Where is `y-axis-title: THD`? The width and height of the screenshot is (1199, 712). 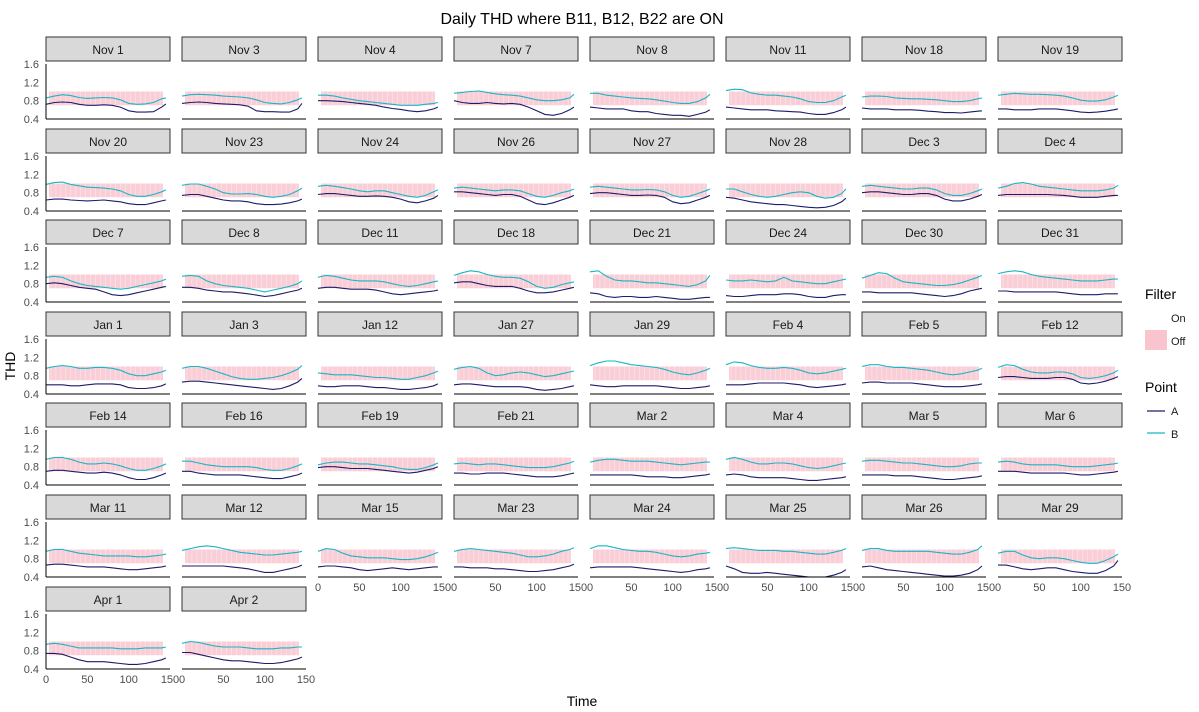 y-axis-title: THD is located at coordinates (10, 366).